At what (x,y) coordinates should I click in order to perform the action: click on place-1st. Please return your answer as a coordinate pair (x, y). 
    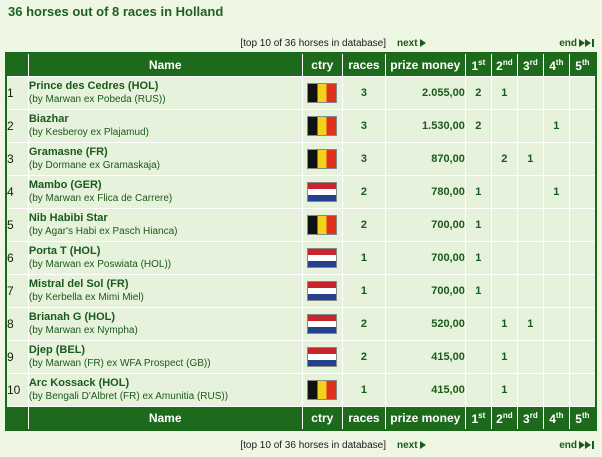
    Looking at the image, I should click on (478, 357).